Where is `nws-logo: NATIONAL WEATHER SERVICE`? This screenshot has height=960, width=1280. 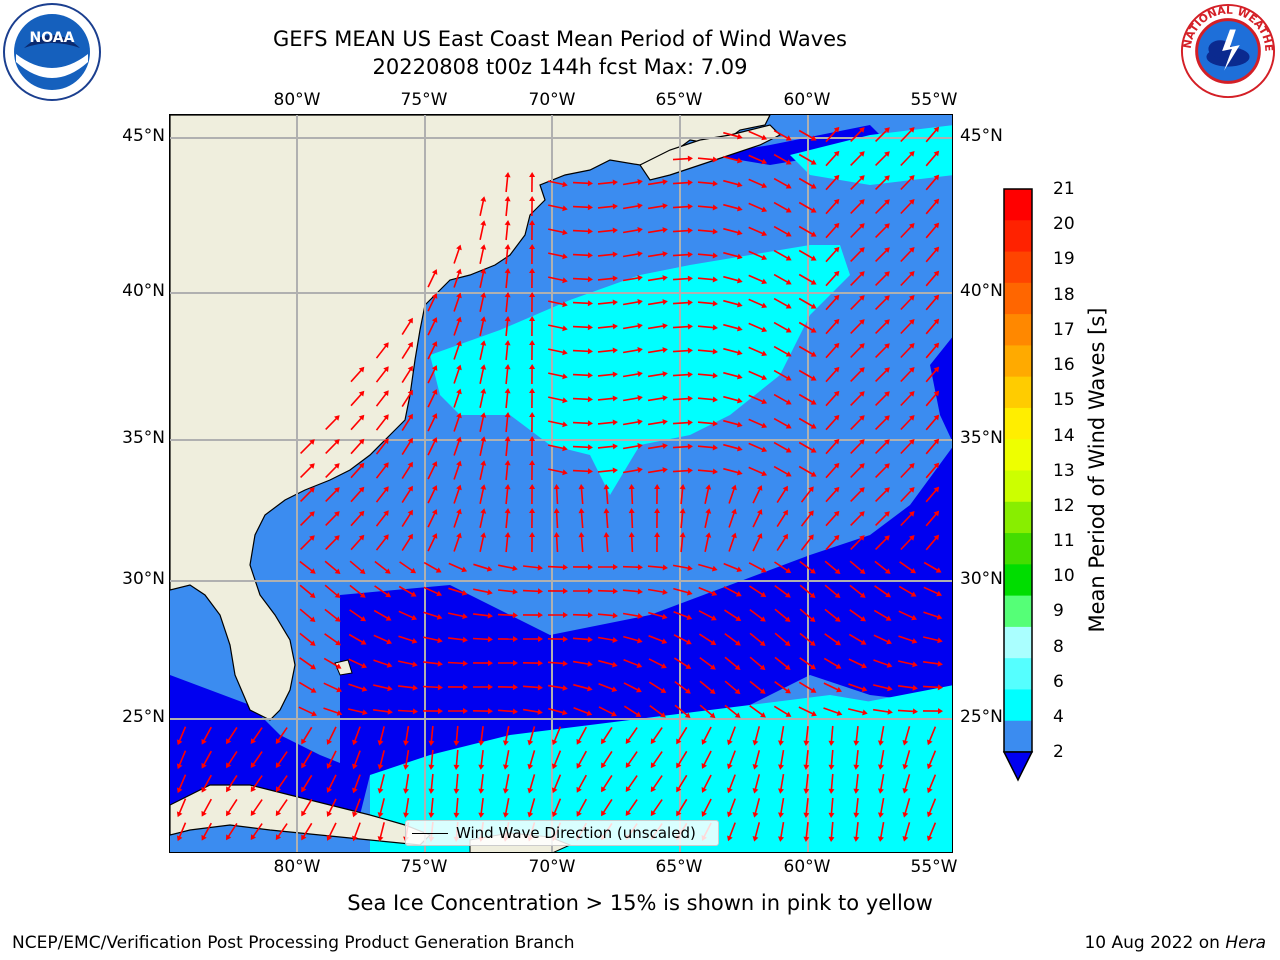
nws-logo: NATIONAL WEATHER SERVICE is located at coordinates (1226, 50).